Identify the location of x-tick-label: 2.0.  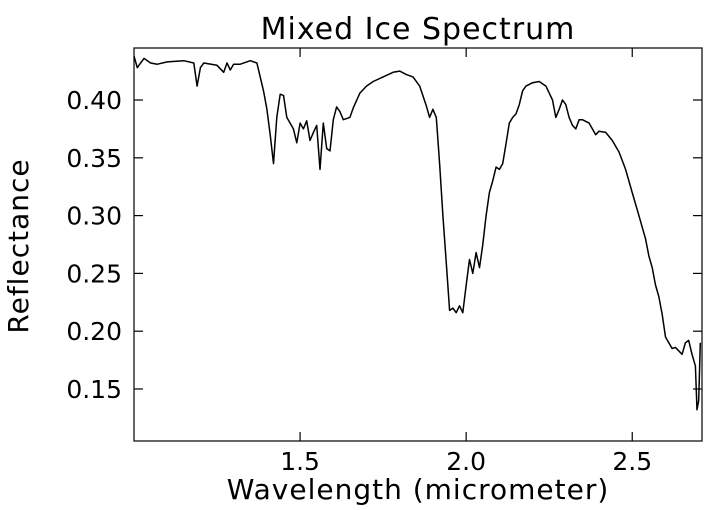
(466, 461).